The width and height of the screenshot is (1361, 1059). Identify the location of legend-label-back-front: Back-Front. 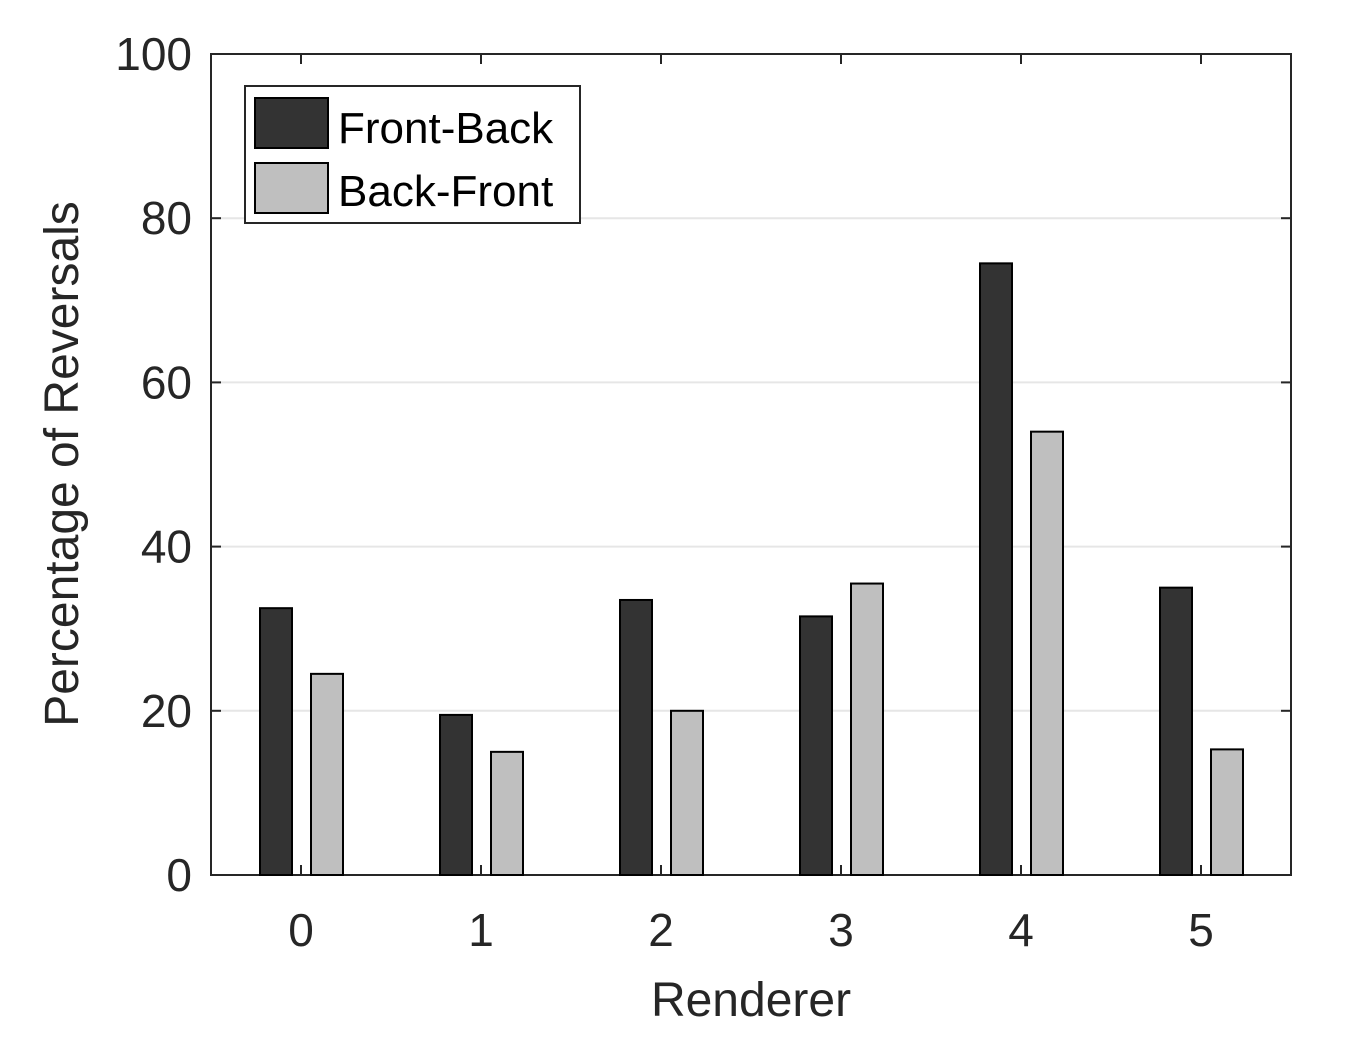
(445, 191).